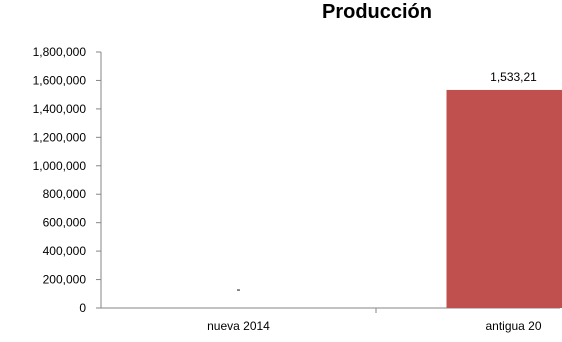 The width and height of the screenshot is (562, 342). What do you see at coordinates (65, 280) in the screenshot?
I see `y-tick-label: 200,000` at bounding box center [65, 280].